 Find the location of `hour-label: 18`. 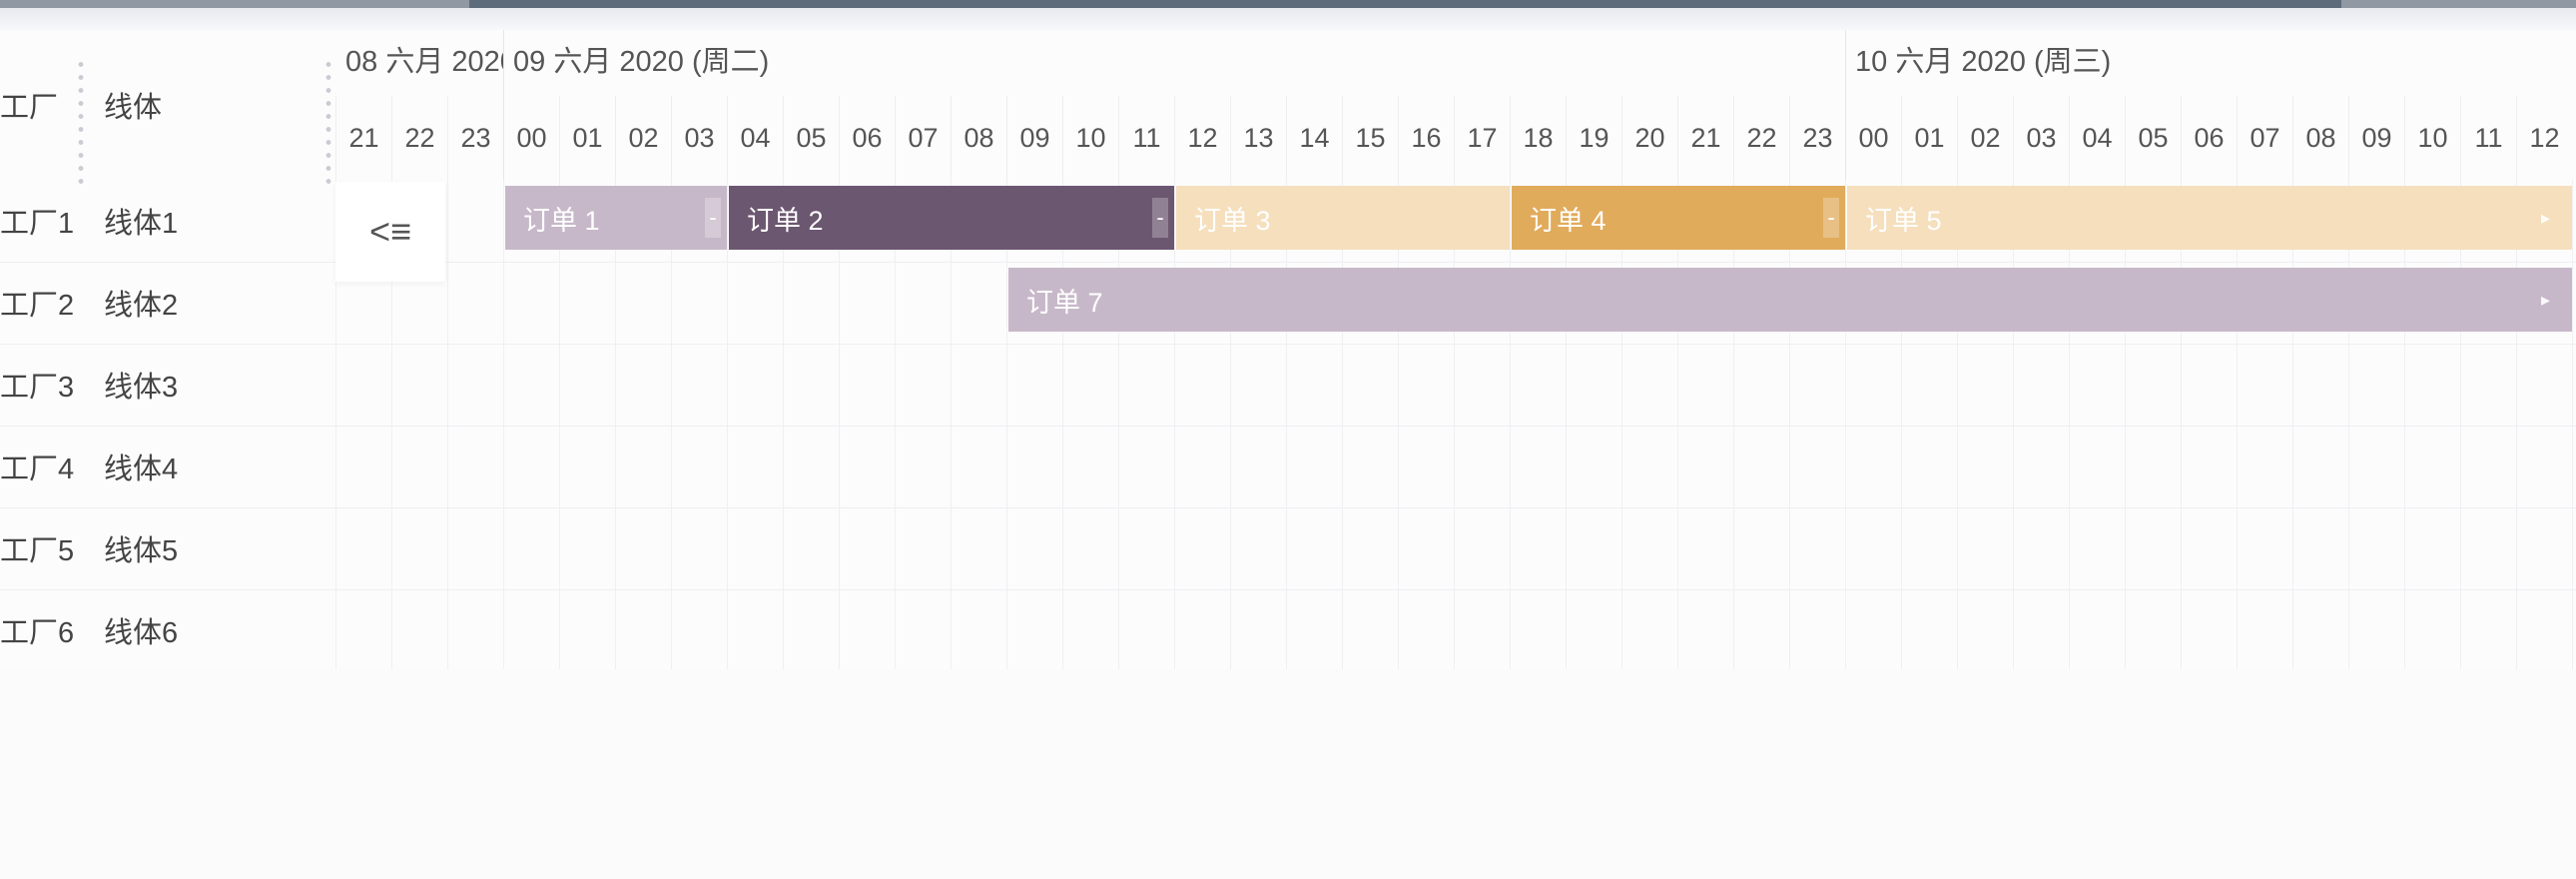

hour-label: 18 is located at coordinates (1538, 138).